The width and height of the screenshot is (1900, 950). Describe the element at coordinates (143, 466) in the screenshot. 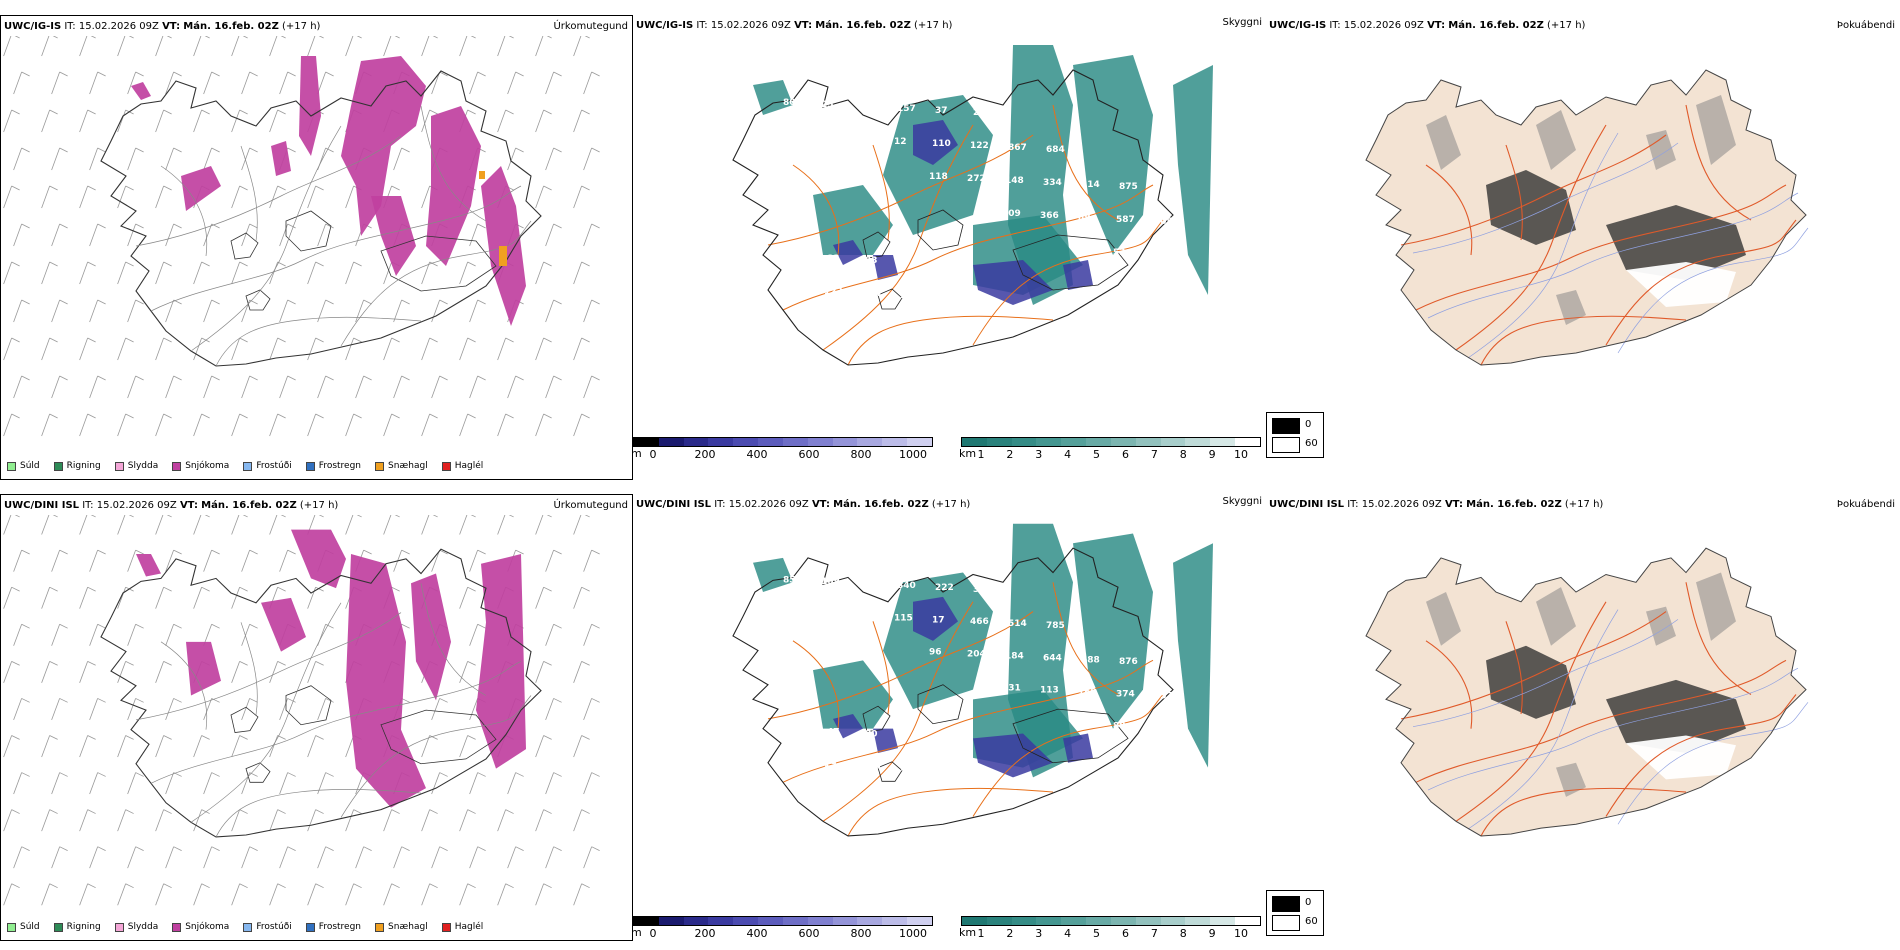

I see `precip-legend-label: Slydda` at that location.